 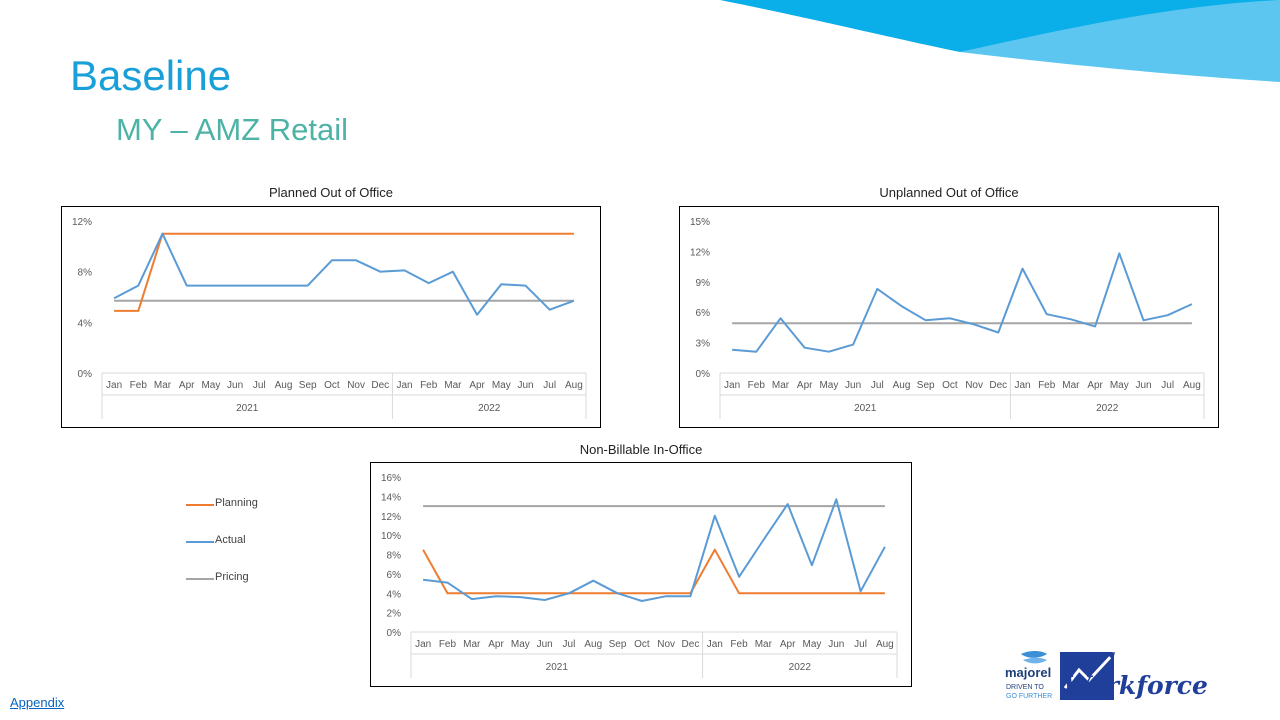 What do you see at coordinates (391, 478) in the screenshot?
I see `y-tick-label: 16%` at bounding box center [391, 478].